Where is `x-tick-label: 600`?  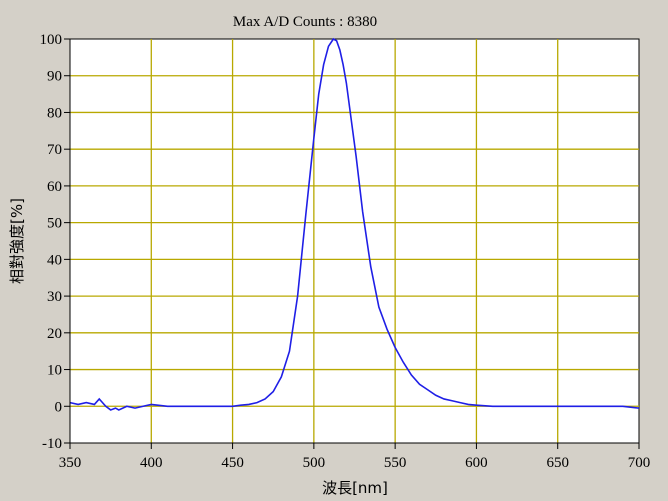
x-tick-label: 600 is located at coordinates (476, 463).